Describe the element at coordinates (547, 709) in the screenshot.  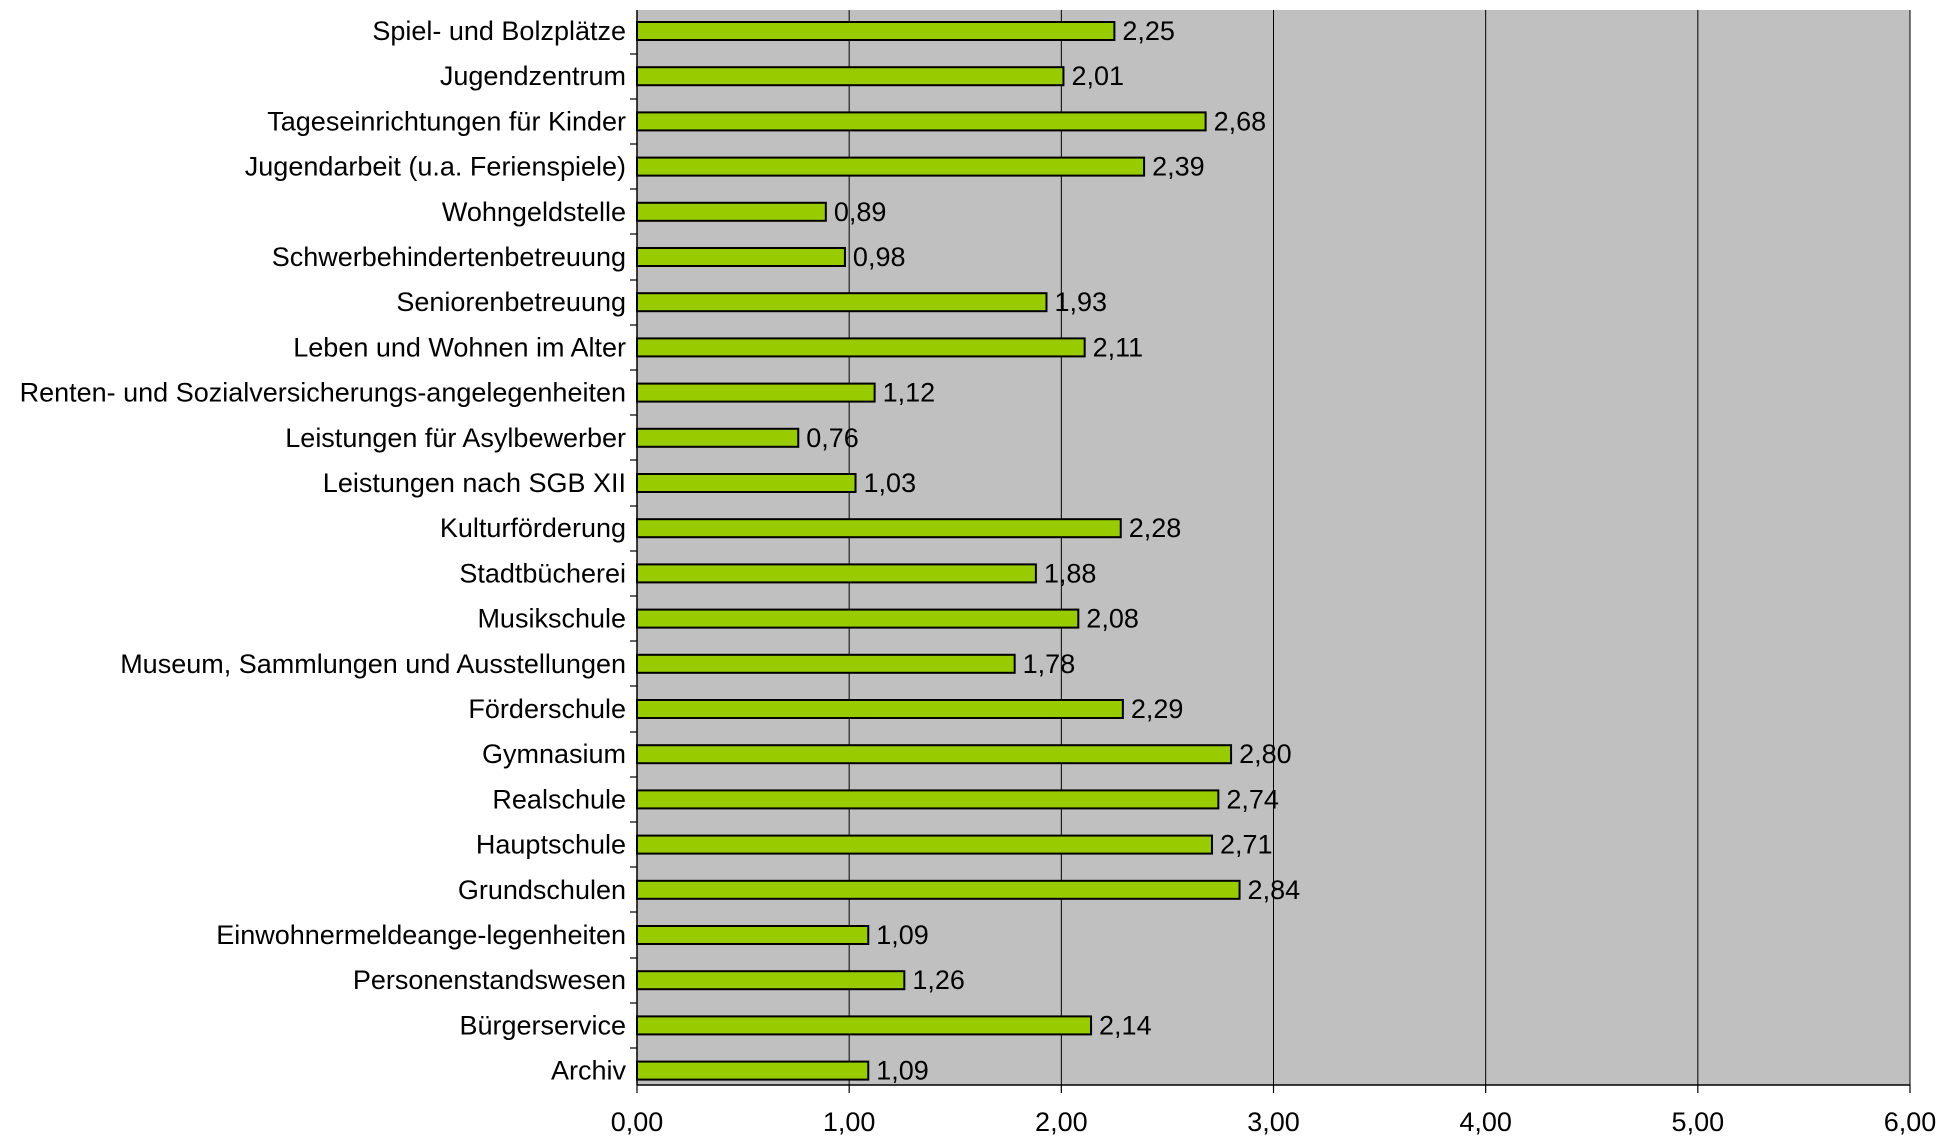
I see `category-label: Förderschule` at that location.